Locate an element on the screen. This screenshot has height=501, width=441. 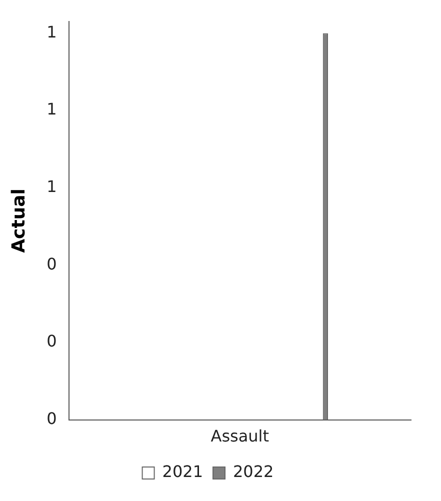
legend-label: 2021 is located at coordinates (182, 472).